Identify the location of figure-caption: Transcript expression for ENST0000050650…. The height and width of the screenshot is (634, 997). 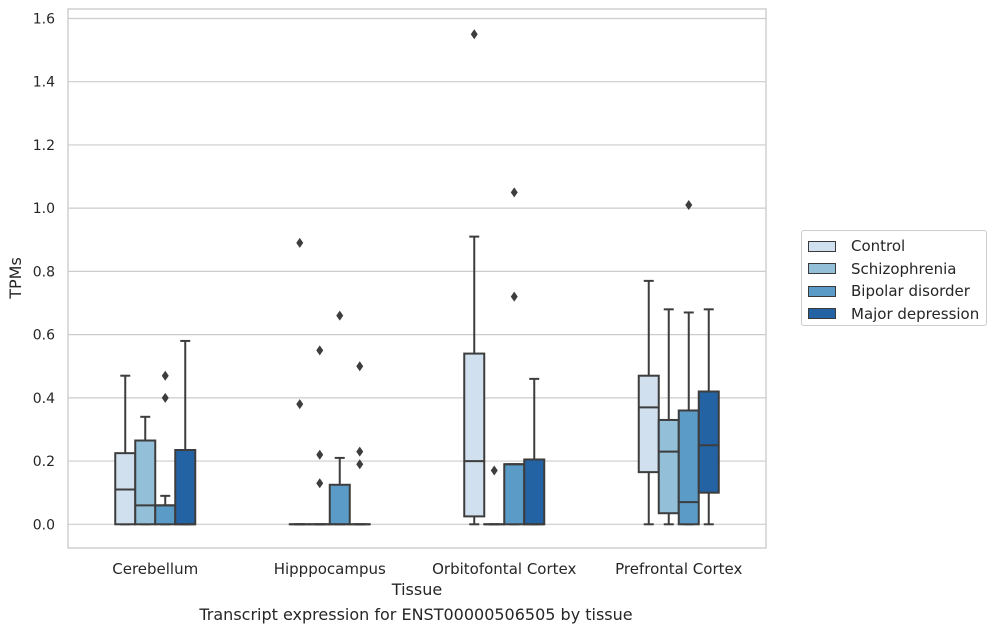
(416, 614).